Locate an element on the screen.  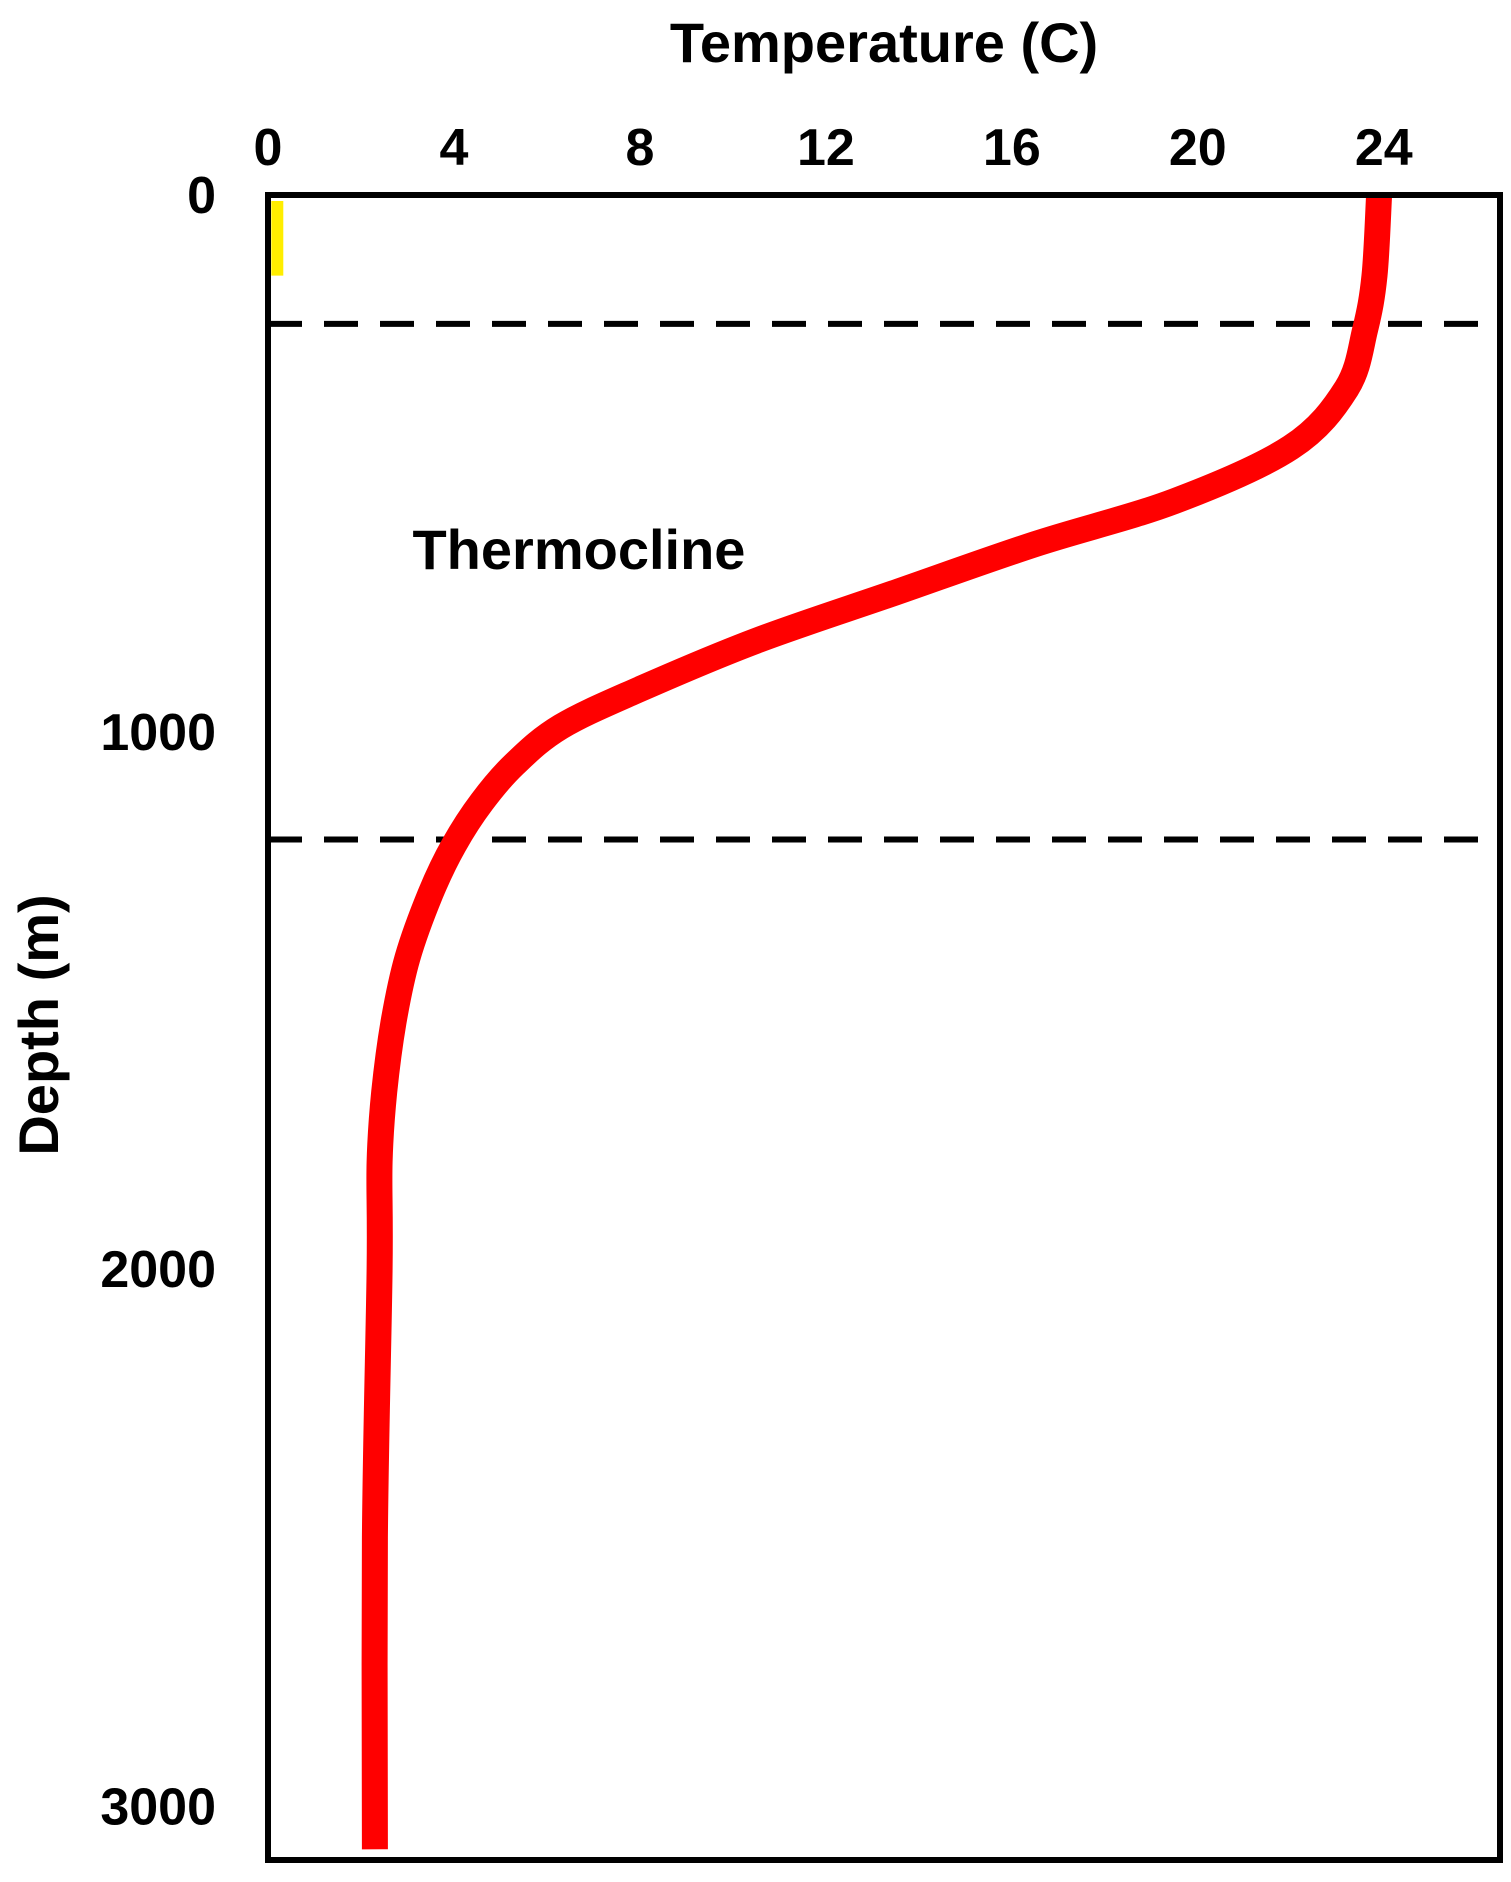
x-axis-title: Temperature (C) is located at coordinates (884, 42).